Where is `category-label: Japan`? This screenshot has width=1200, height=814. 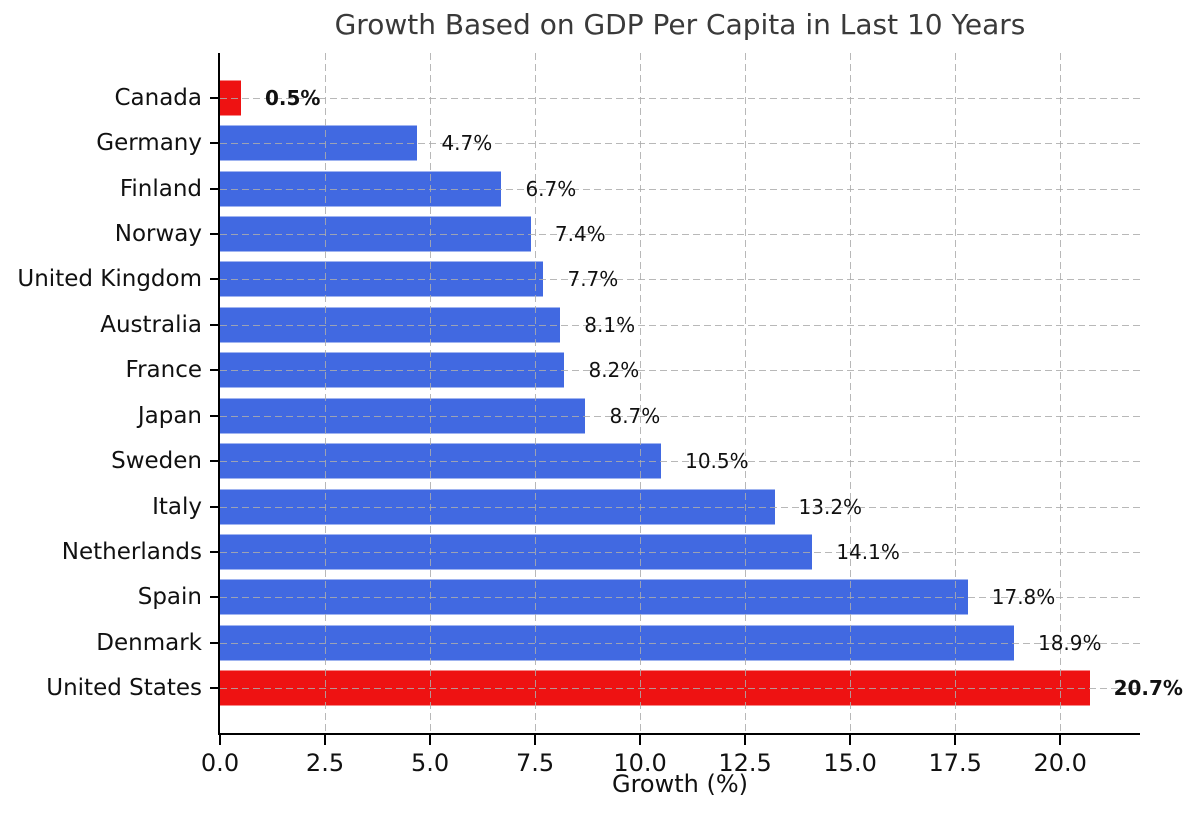
category-label: Japan is located at coordinates (169, 415).